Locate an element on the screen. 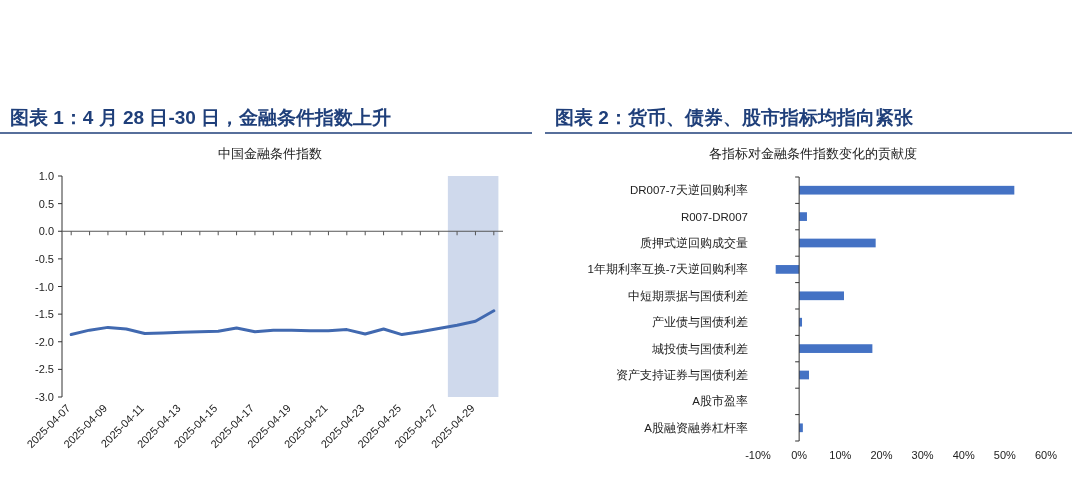 The image size is (1080, 497). y-tick-label: 产业债与国债利差 is located at coordinates (700, 322).